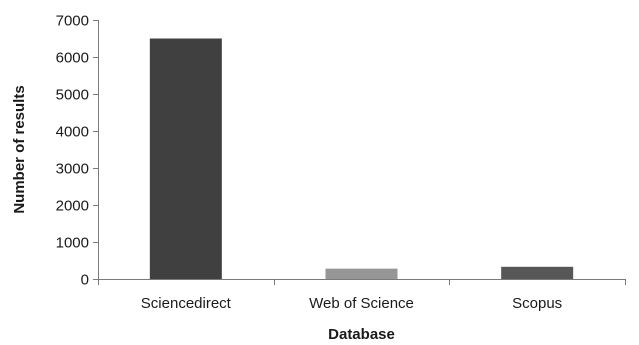 This screenshot has height=345, width=639. Describe the element at coordinates (72, 132) in the screenshot. I see `y-tick-label: 4000` at that location.